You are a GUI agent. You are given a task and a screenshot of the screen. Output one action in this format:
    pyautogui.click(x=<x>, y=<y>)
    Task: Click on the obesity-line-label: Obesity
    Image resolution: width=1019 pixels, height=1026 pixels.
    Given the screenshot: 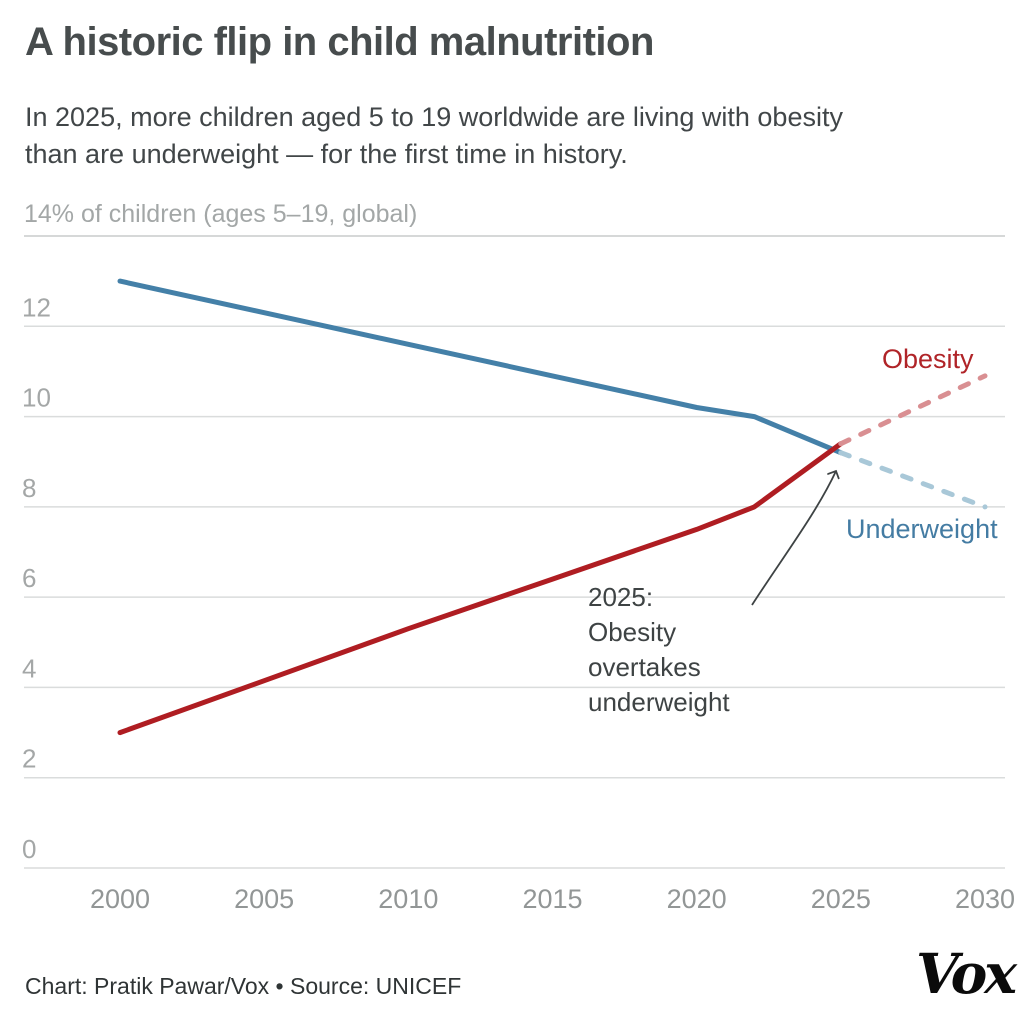 What is the action you would take?
    pyautogui.click(x=928, y=359)
    